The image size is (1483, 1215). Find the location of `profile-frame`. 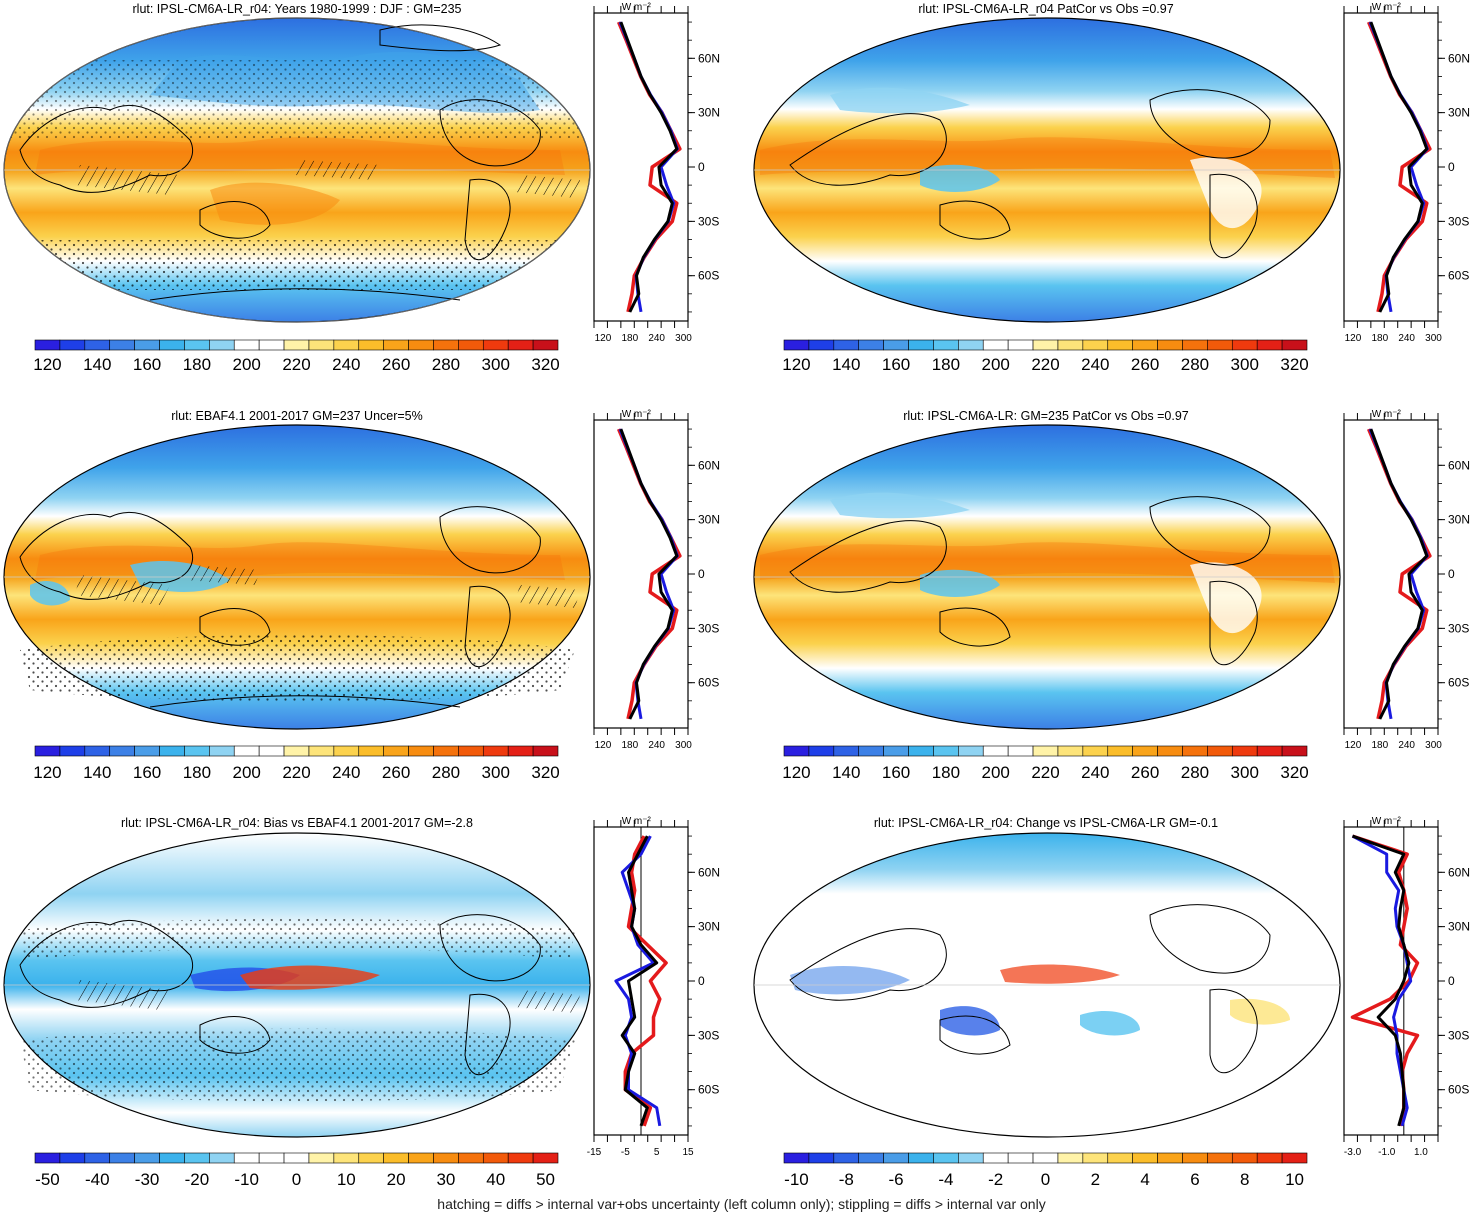

profile-frame is located at coordinates (641, 167).